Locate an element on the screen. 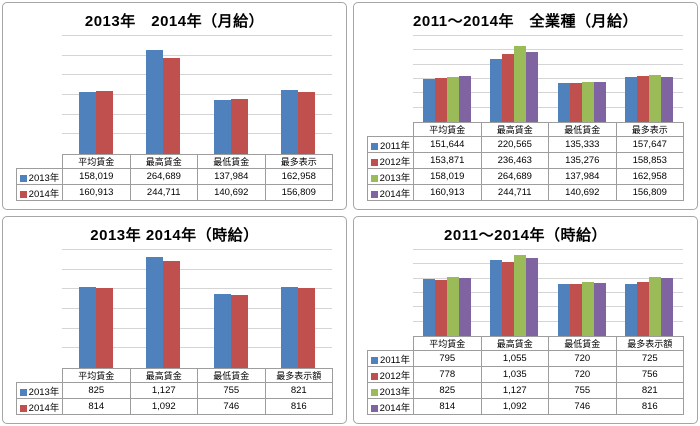 Image resolution: width=700 pixels, height=426 pixels. bar-2012年-最低賃金 is located at coordinates (575, 102).